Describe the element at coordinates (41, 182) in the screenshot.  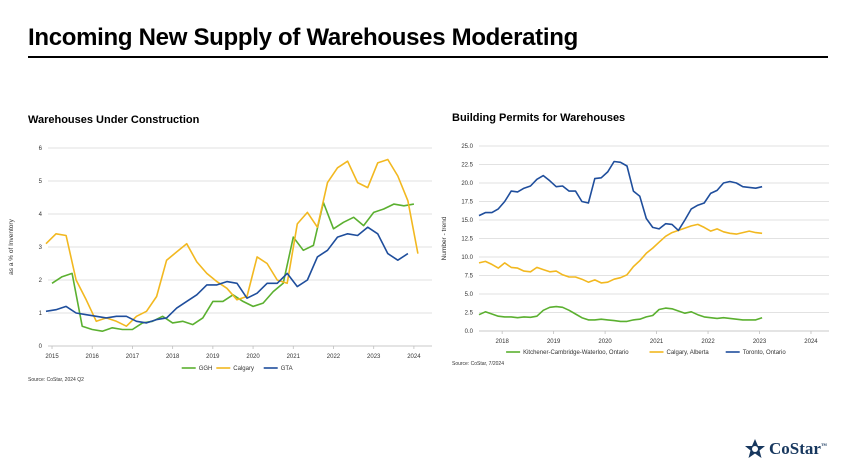
I see `y-tick-label: 5` at that location.